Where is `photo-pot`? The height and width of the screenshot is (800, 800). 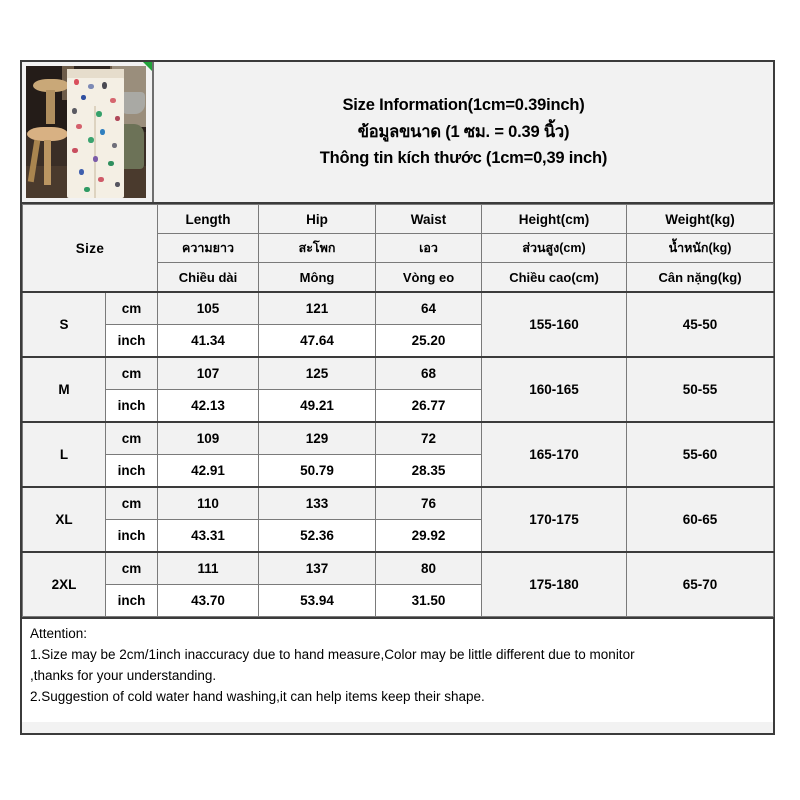
photo-pot is located at coordinates (131, 103).